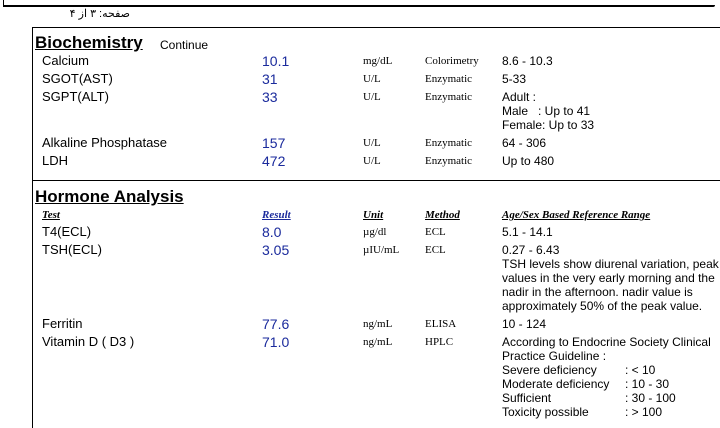  What do you see at coordinates (548, 125) in the screenshot?
I see `reference-range: Female: Up to 33` at bounding box center [548, 125].